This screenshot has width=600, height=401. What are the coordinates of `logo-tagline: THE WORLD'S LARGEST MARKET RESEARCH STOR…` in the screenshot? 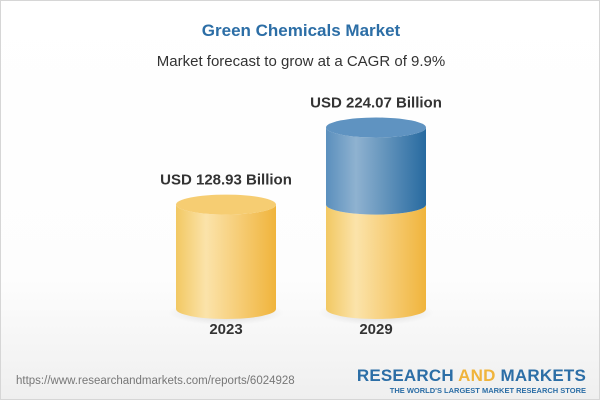 It's located at (487, 390).